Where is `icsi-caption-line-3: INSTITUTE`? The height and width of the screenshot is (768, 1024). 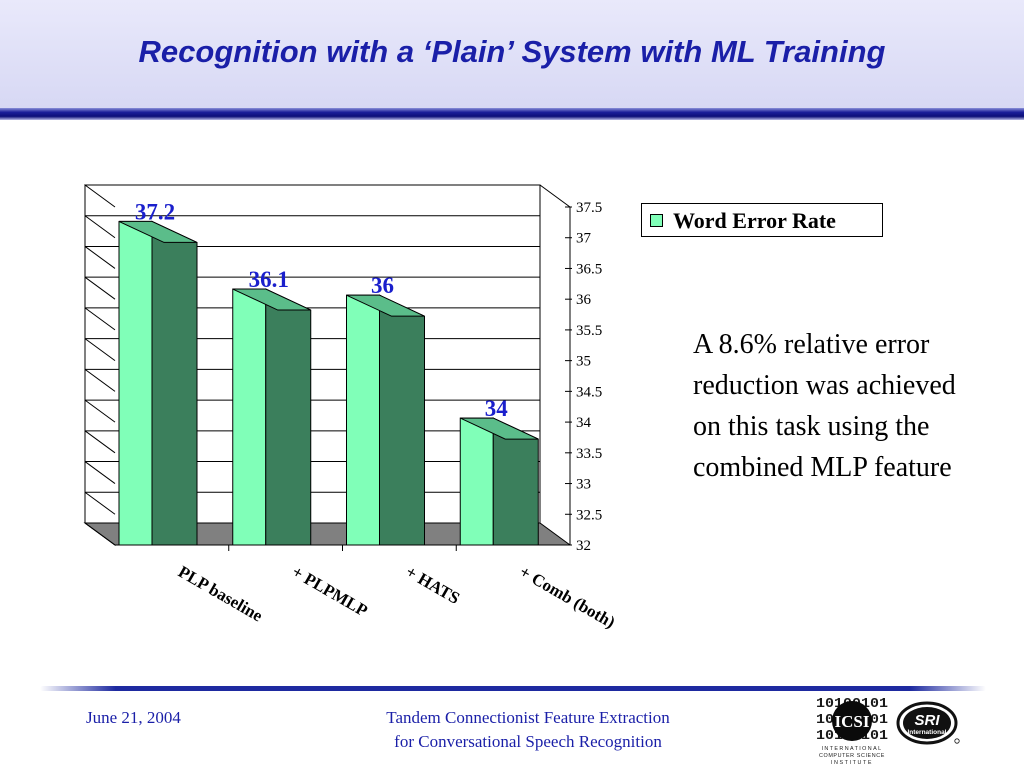 icsi-caption-line-3: INSTITUTE is located at coordinates (852, 763).